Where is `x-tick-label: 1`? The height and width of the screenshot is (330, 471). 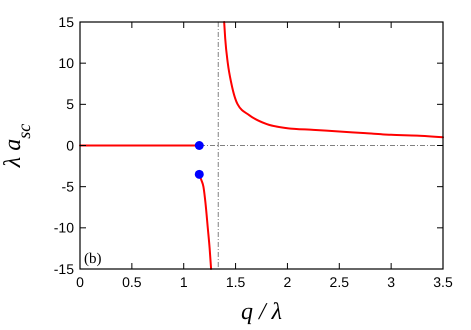
x-tick-label: 1 is located at coordinates (184, 282).